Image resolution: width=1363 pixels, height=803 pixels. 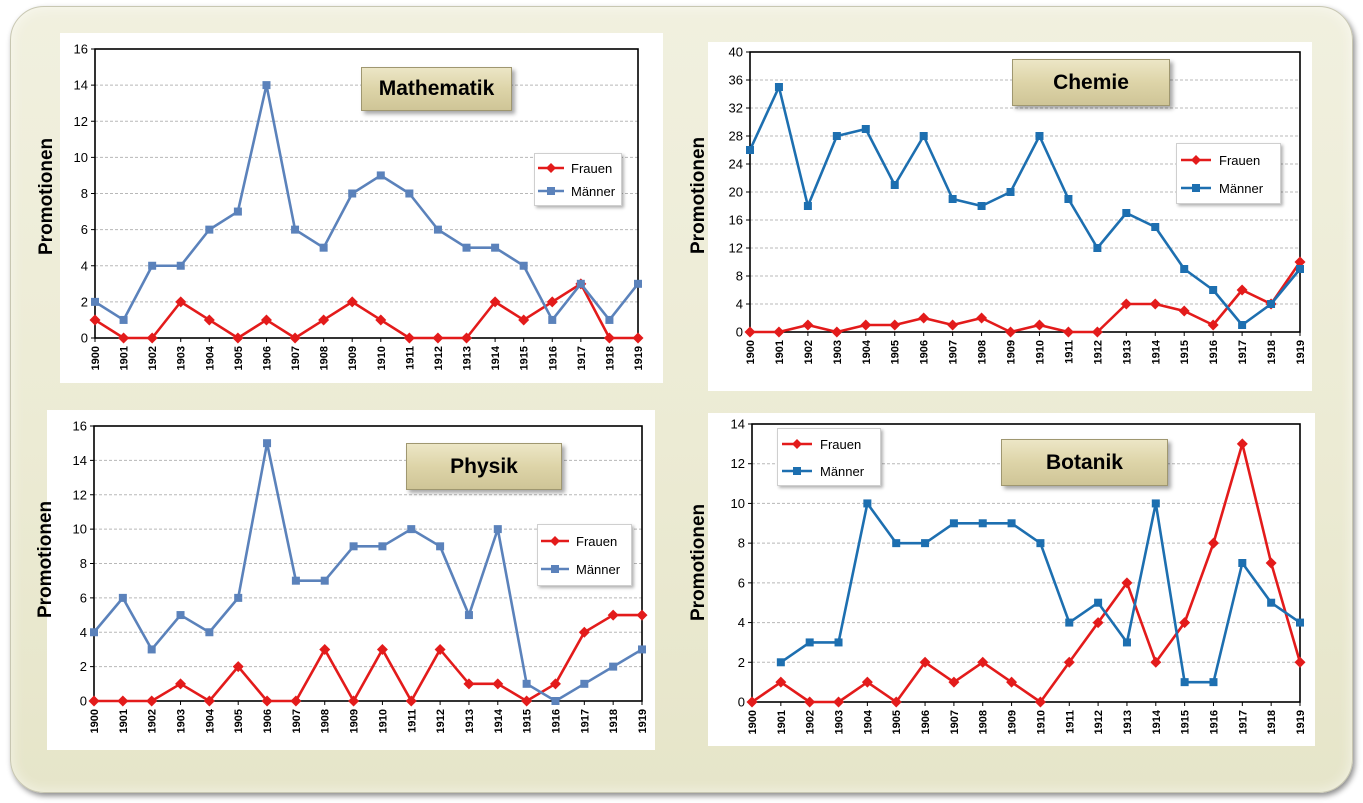 What do you see at coordinates (736, 164) in the screenshot?
I see `y-tick-label: 24` at bounding box center [736, 164].